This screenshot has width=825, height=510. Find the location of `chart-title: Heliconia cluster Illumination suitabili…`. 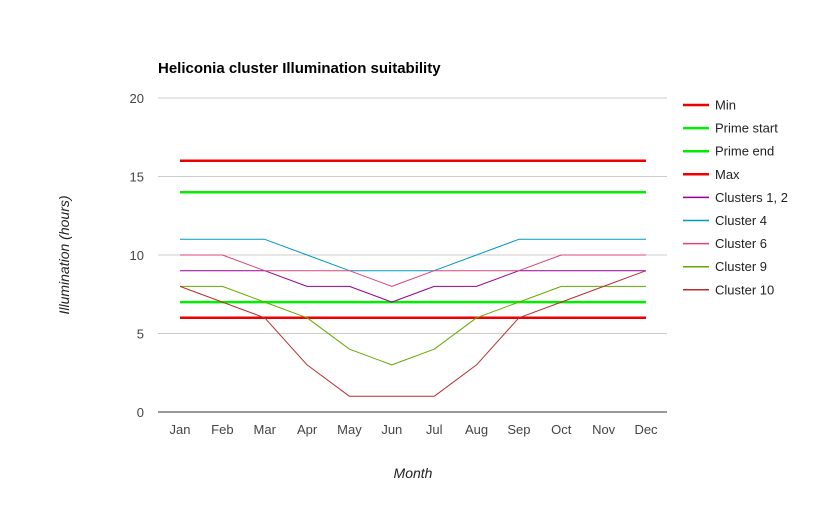

chart-title: Heliconia cluster Illumination suitabili… is located at coordinates (299, 68).